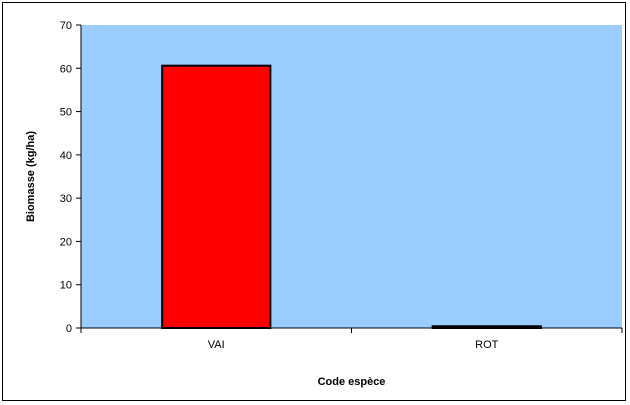 The image size is (630, 405). What do you see at coordinates (31, 176) in the screenshot?
I see `y-axis-title: Biomasse (kg/ha)` at bounding box center [31, 176].